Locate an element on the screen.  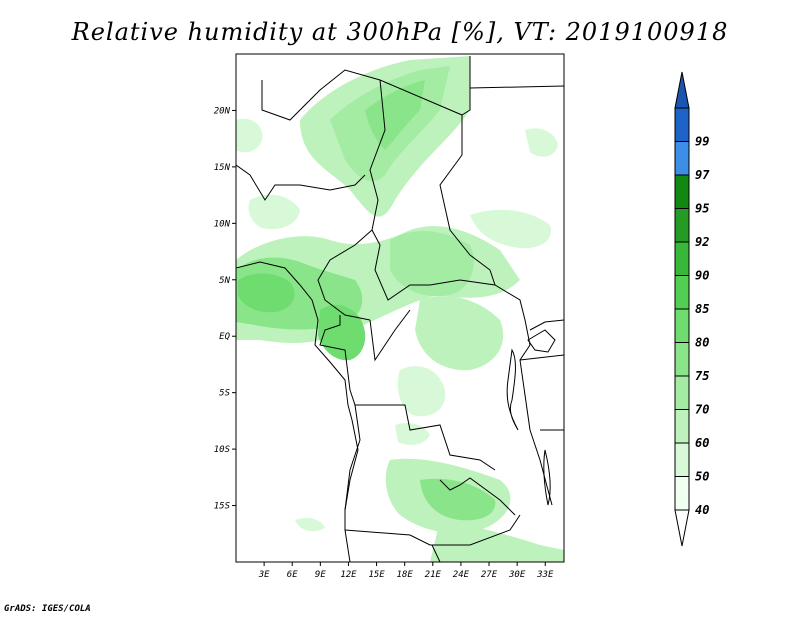
longitude-axis: 3E 6E 9E 12E 15E 18E 21E 24E 27E 30E 33E is located at coordinates (406, 571).